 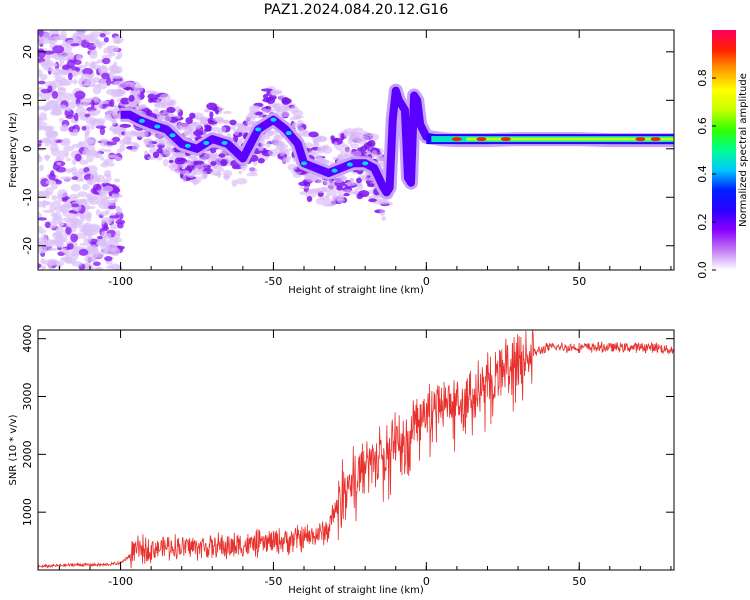 I want to click on spectrogram-y-tick-label: -10, so click(x=27, y=197).